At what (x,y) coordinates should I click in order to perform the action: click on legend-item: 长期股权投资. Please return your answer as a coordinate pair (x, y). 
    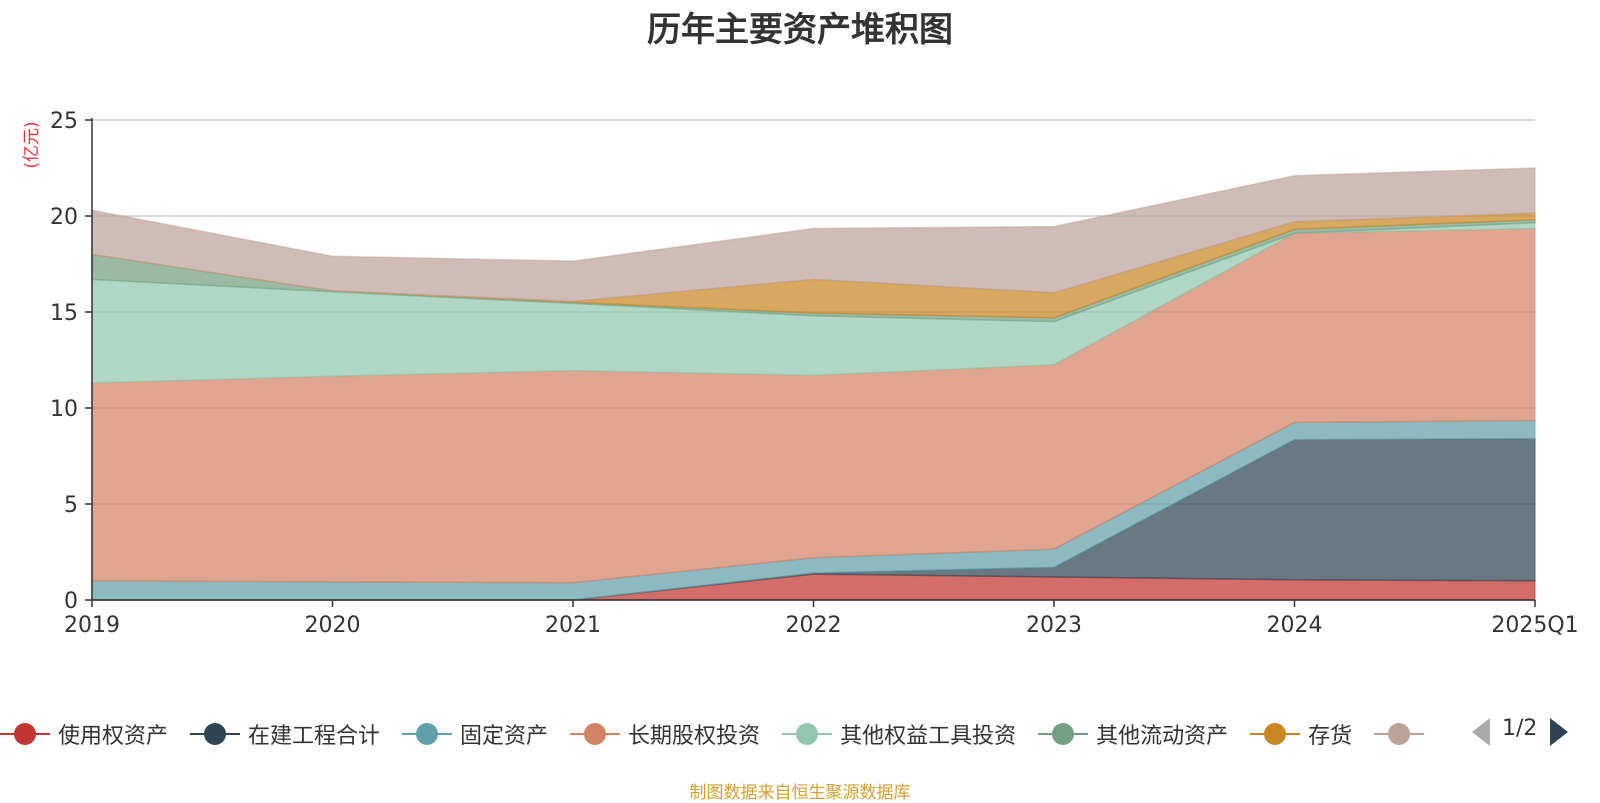
    Looking at the image, I should click on (665, 734).